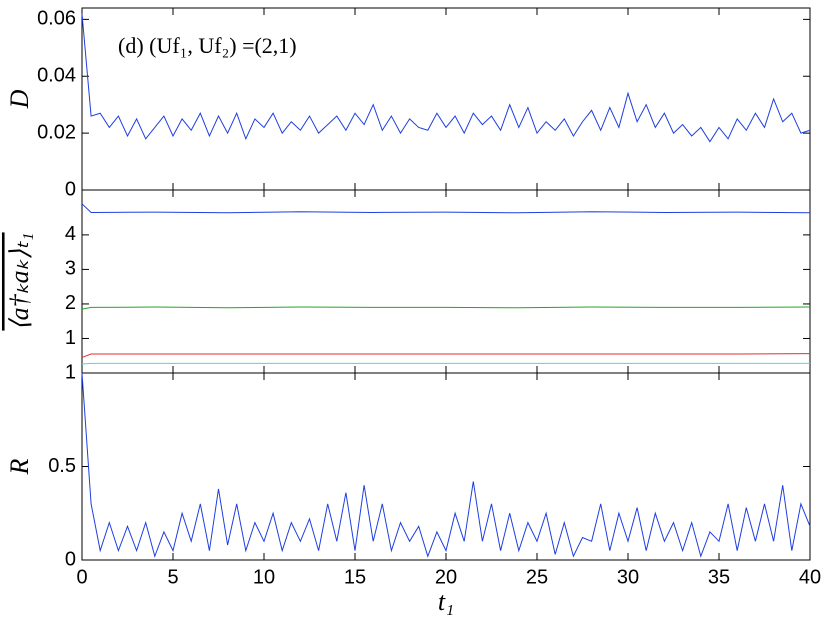 The height and width of the screenshot is (620, 830). Describe the element at coordinates (56, 19) in the screenshot. I see `y-tick-label: 0.06` at that location.